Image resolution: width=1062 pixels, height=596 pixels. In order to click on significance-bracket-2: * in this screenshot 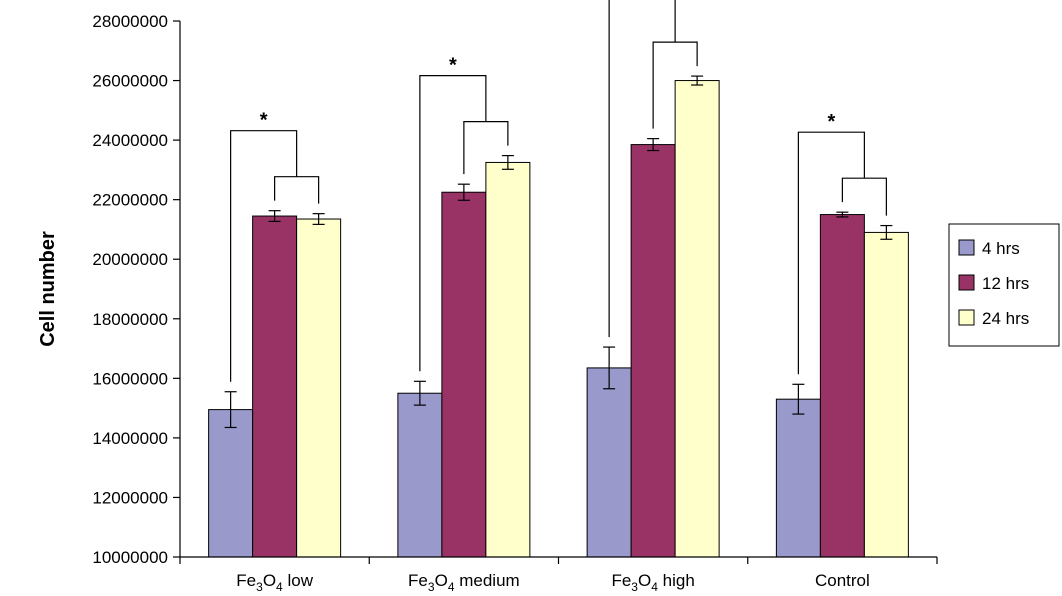, I will do `click(464, 213)`.